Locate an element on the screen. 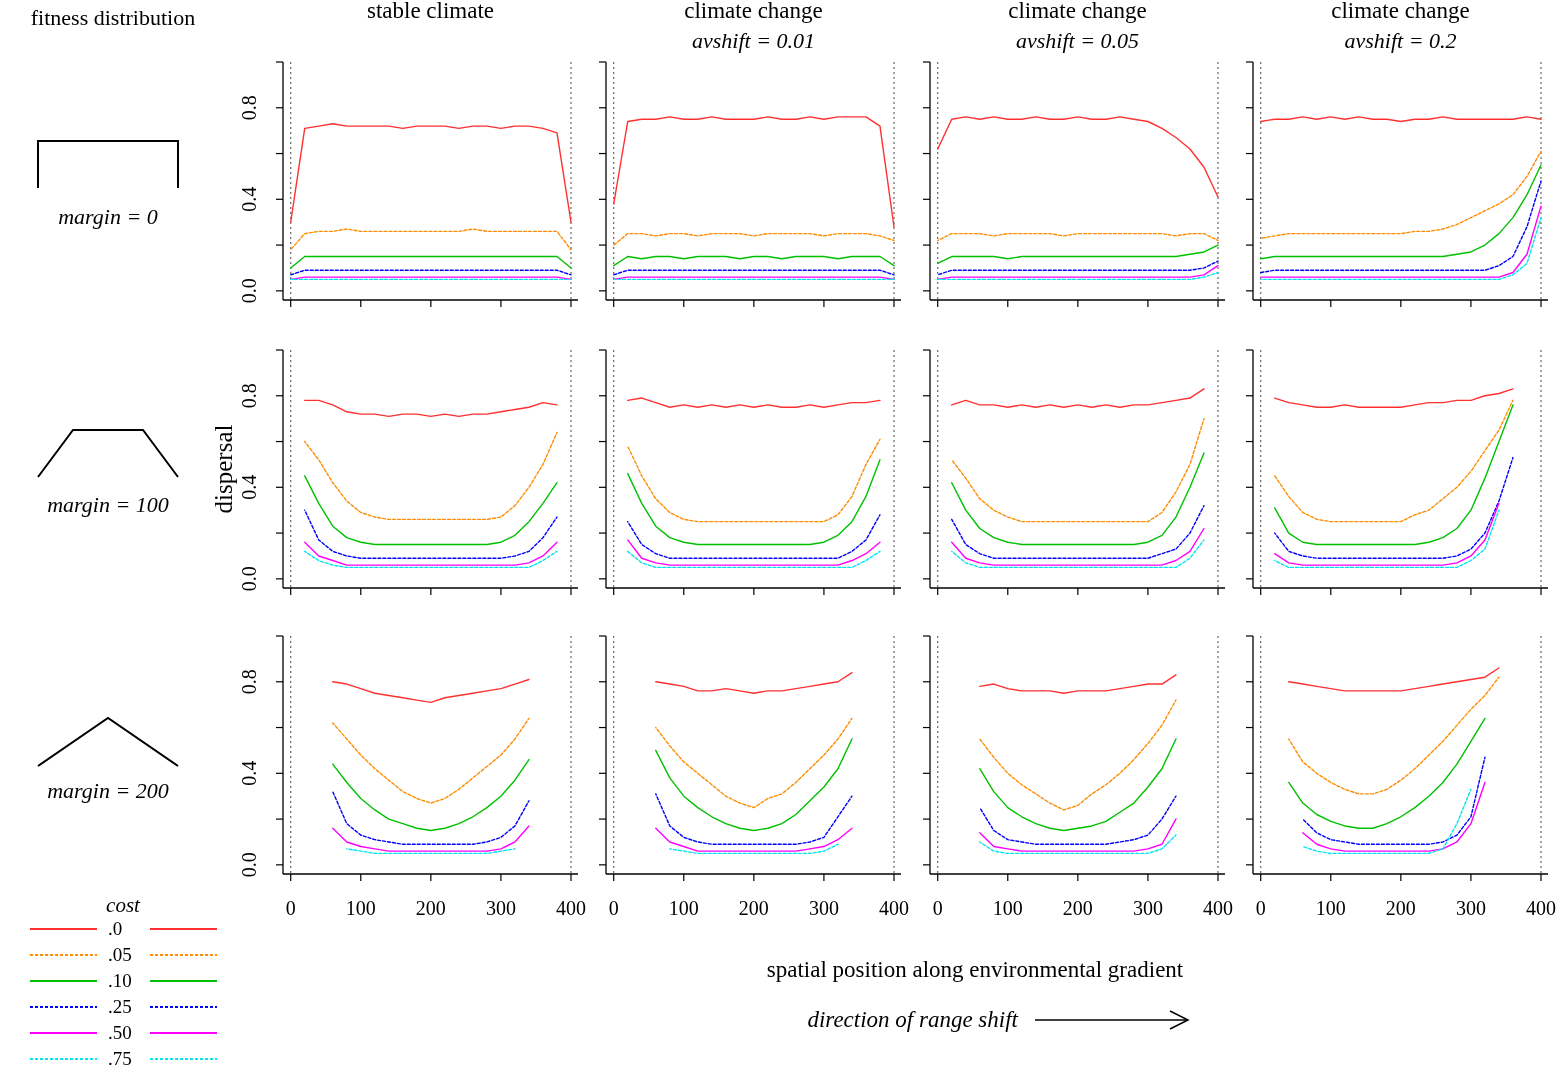 The height and width of the screenshot is (1071, 1561). chart-subtitle: avshift = 0.05 is located at coordinates (1077, 40).